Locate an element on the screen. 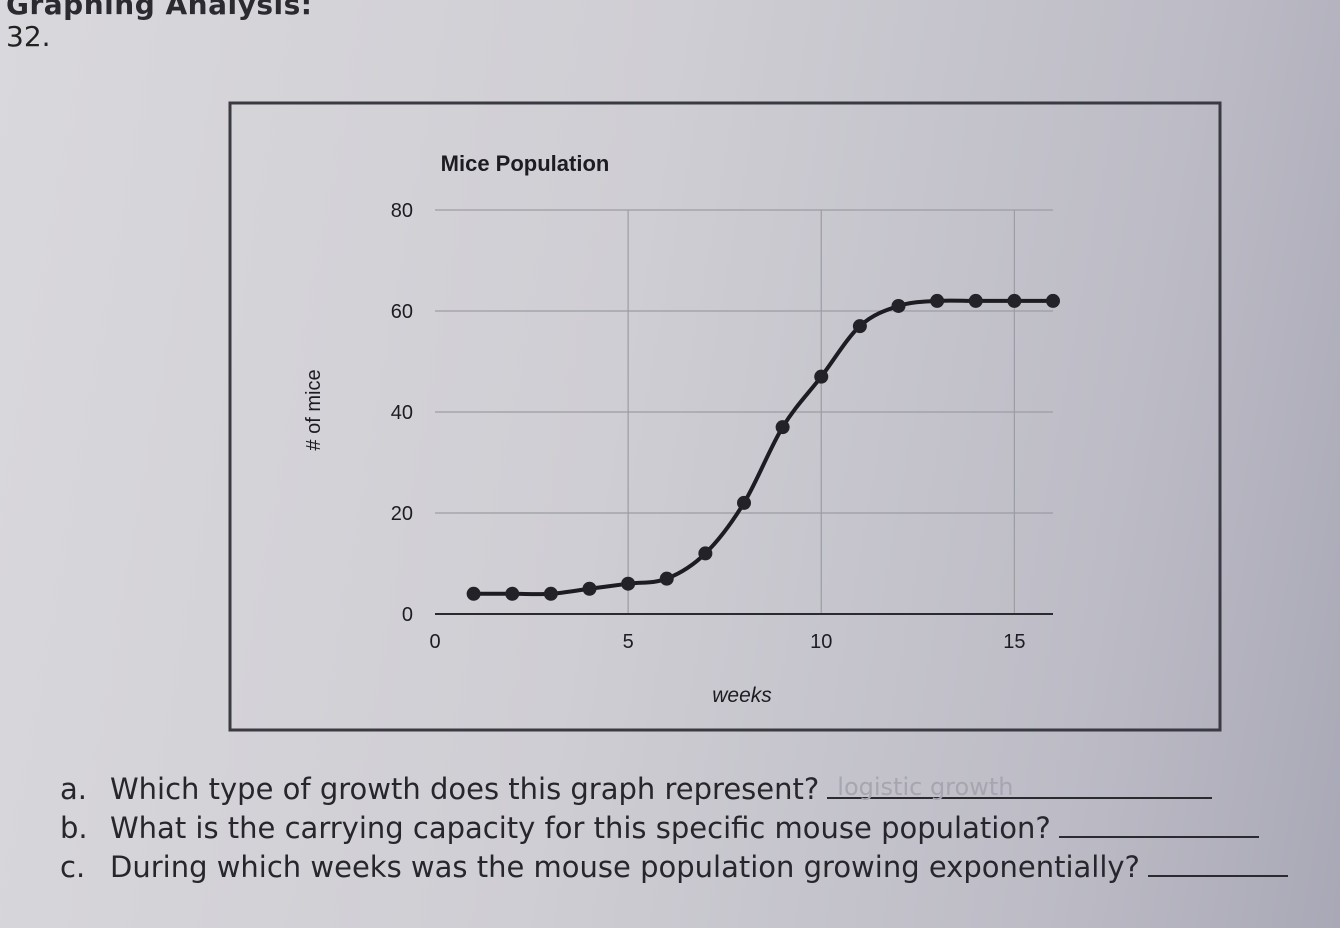 This screenshot has width=1340, height=928. chart-title: Mice Population is located at coordinates (525, 163).